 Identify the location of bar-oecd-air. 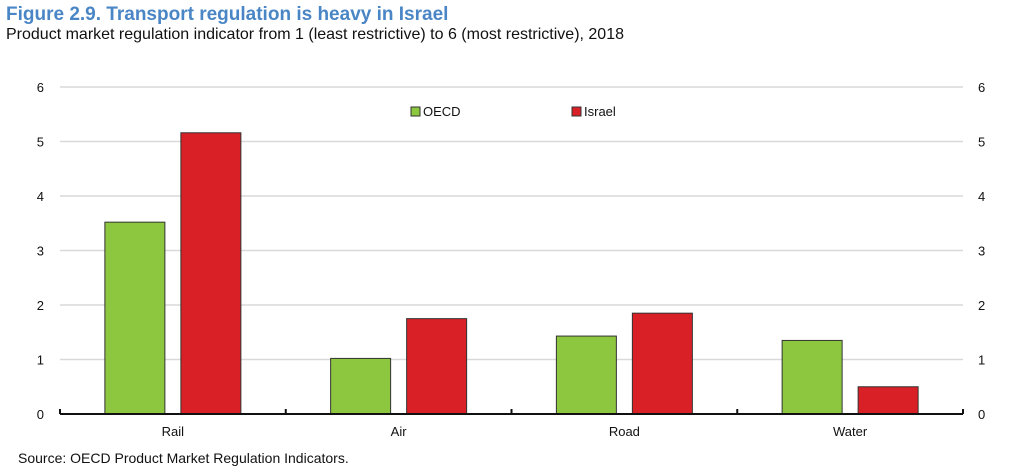
(361, 386).